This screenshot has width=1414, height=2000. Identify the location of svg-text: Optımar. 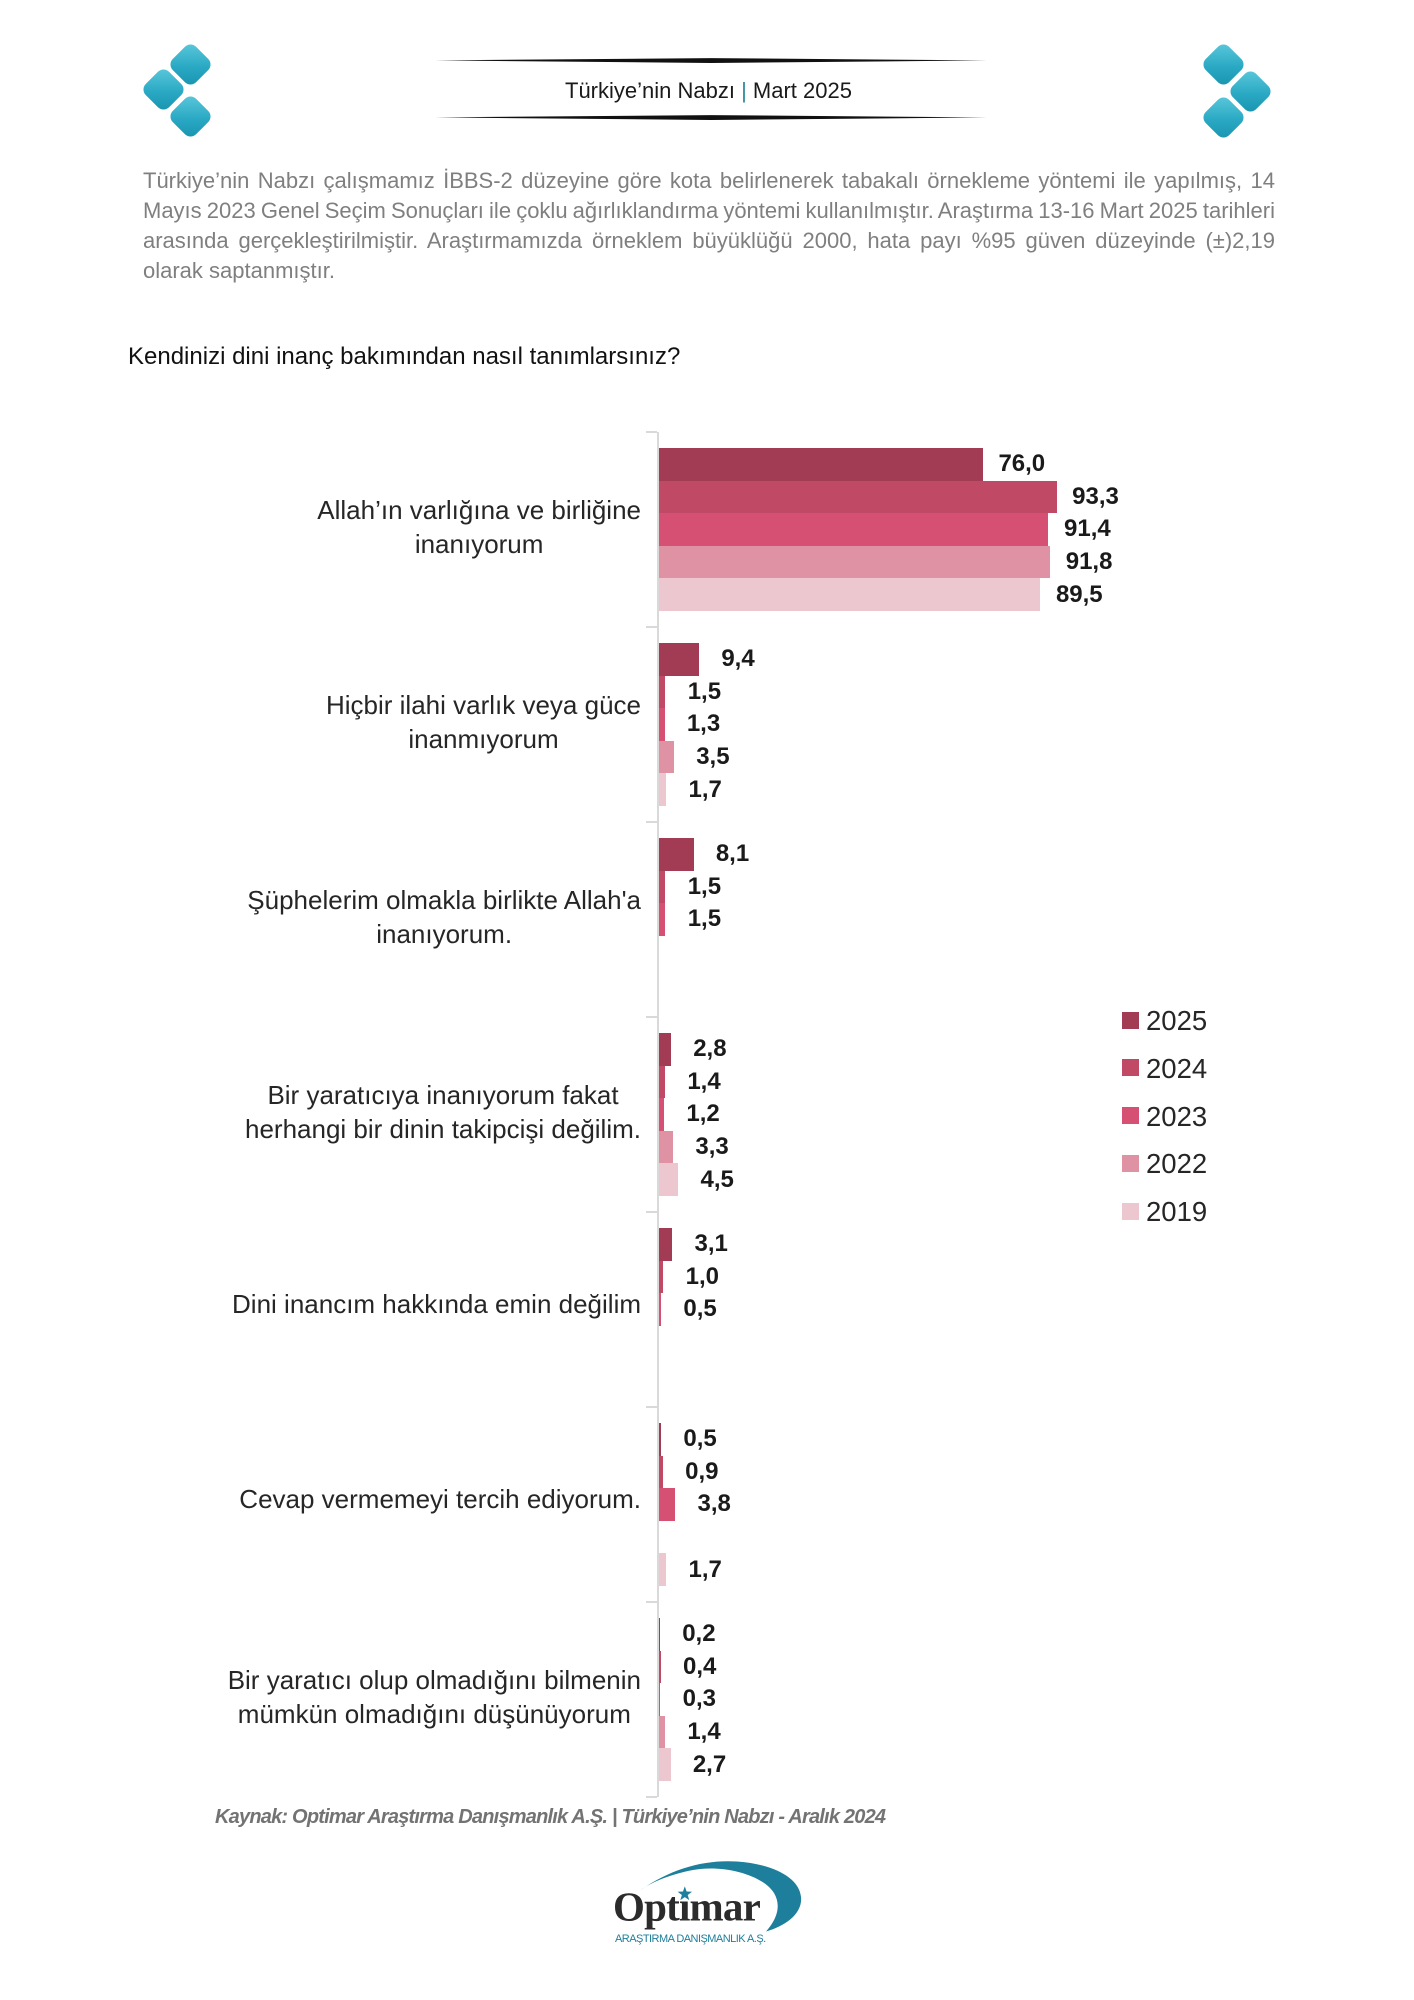
(687, 1907).